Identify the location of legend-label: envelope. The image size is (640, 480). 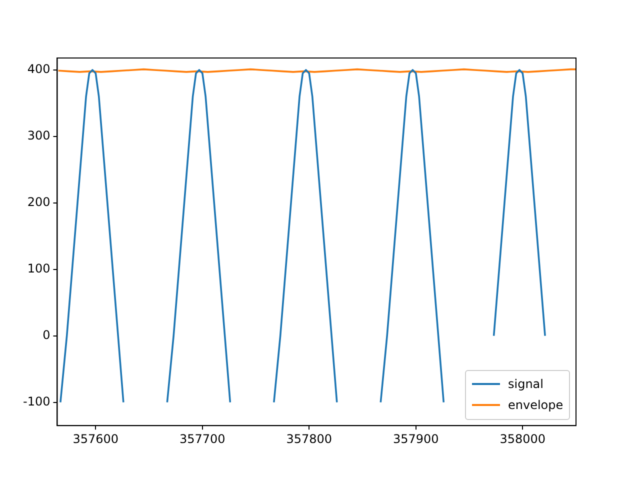
(536, 405).